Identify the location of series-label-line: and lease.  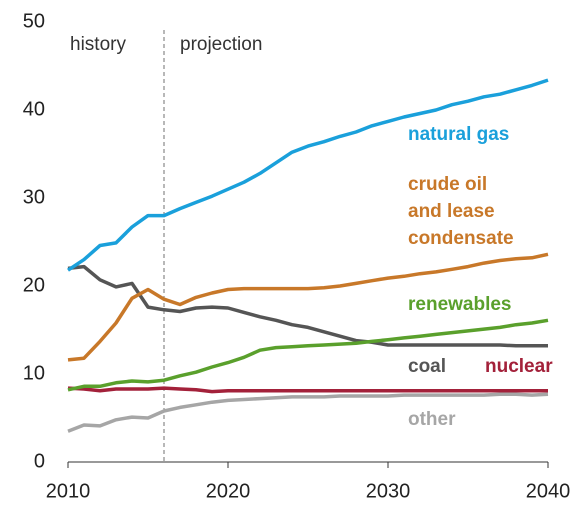
(451, 211).